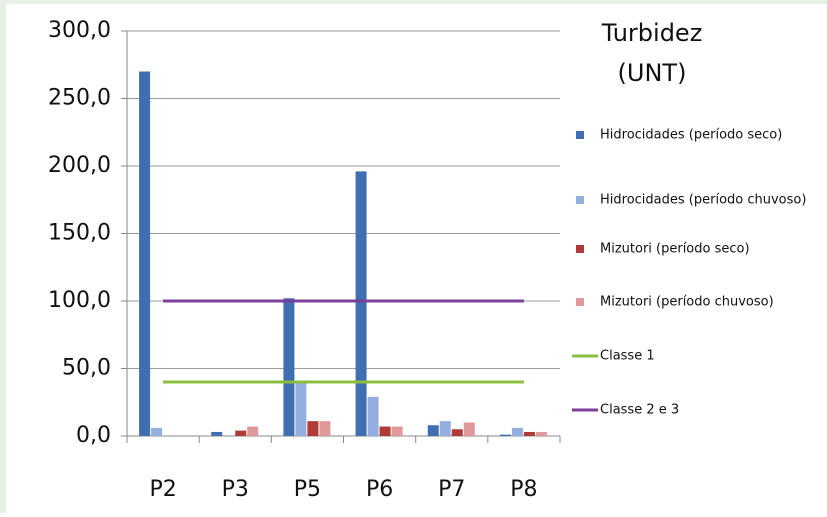  Describe the element at coordinates (627, 356) in the screenshot. I see `legend-label: Classe 1` at that location.